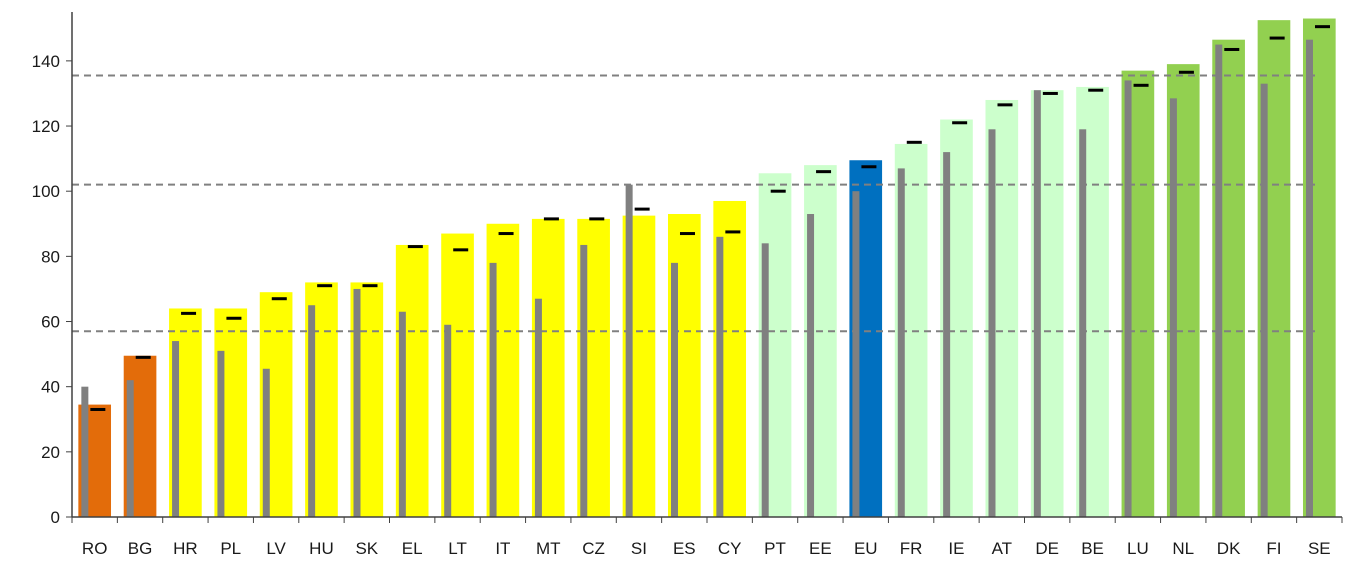 This screenshot has width=1365, height=577. I want to click on marker-el, so click(415, 247).